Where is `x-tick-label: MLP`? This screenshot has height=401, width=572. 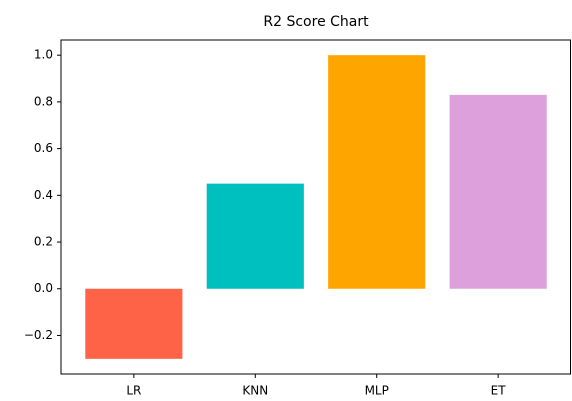 x-tick-label: MLP is located at coordinates (377, 391).